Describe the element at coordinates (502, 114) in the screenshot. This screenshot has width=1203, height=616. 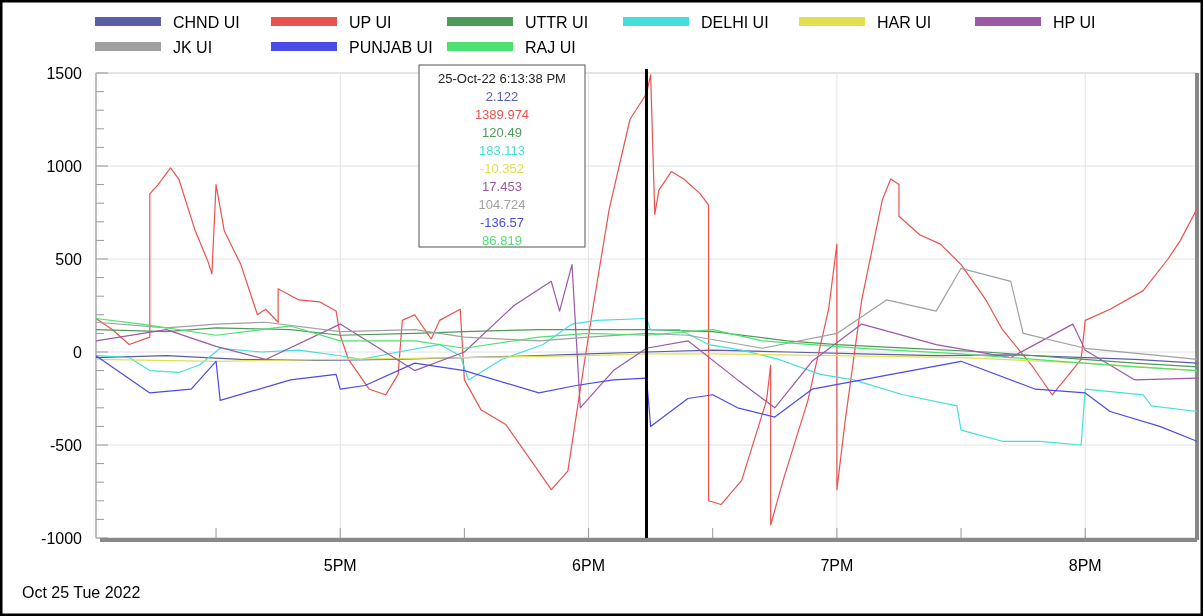
I see `annotation: 1389.974` at that location.